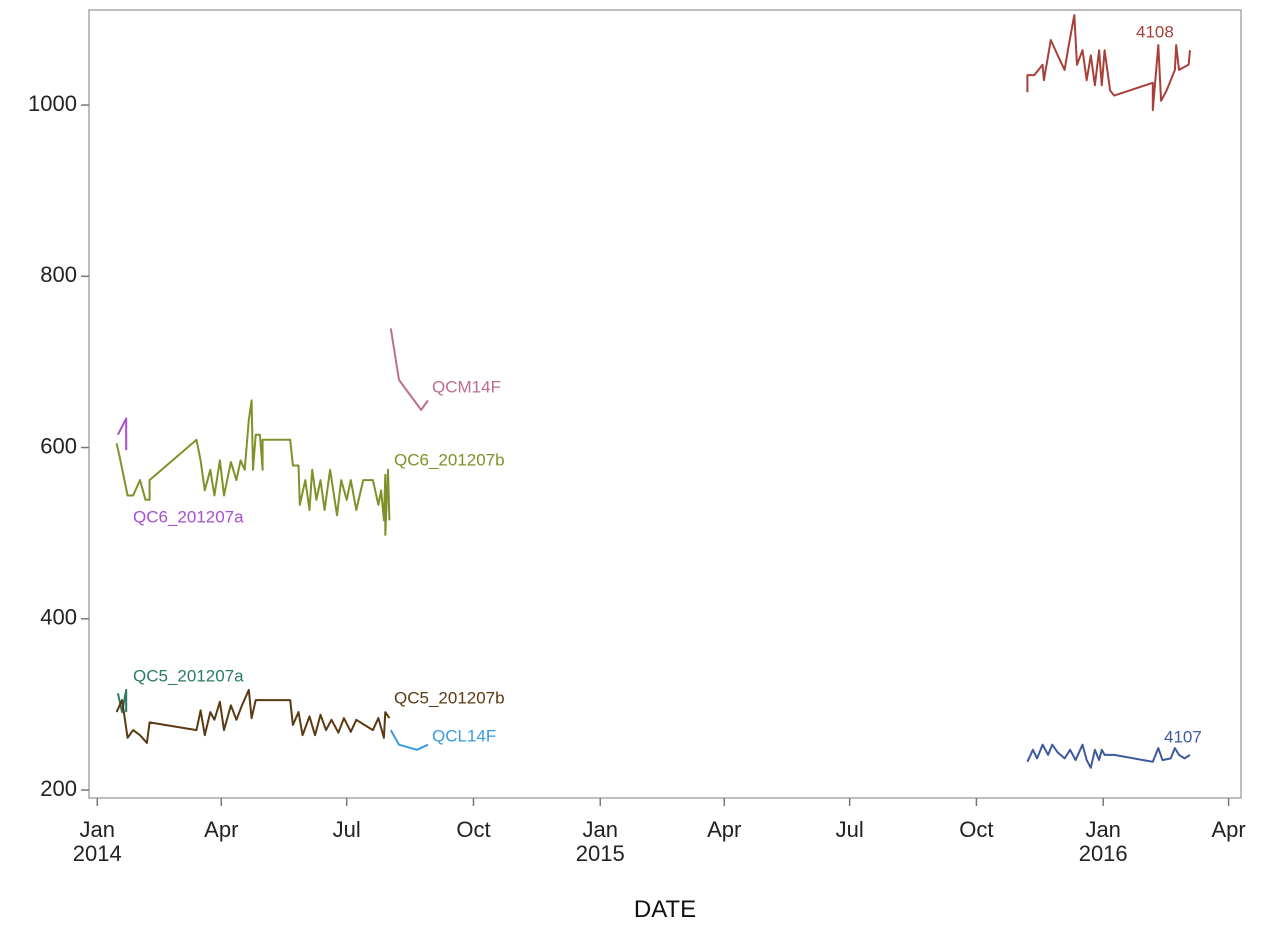 This screenshot has width=1262, height=929. What do you see at coordinates (466, 386) in the screenshot?
I see `series-label: QCM14F` at bounding box center [466, 386].